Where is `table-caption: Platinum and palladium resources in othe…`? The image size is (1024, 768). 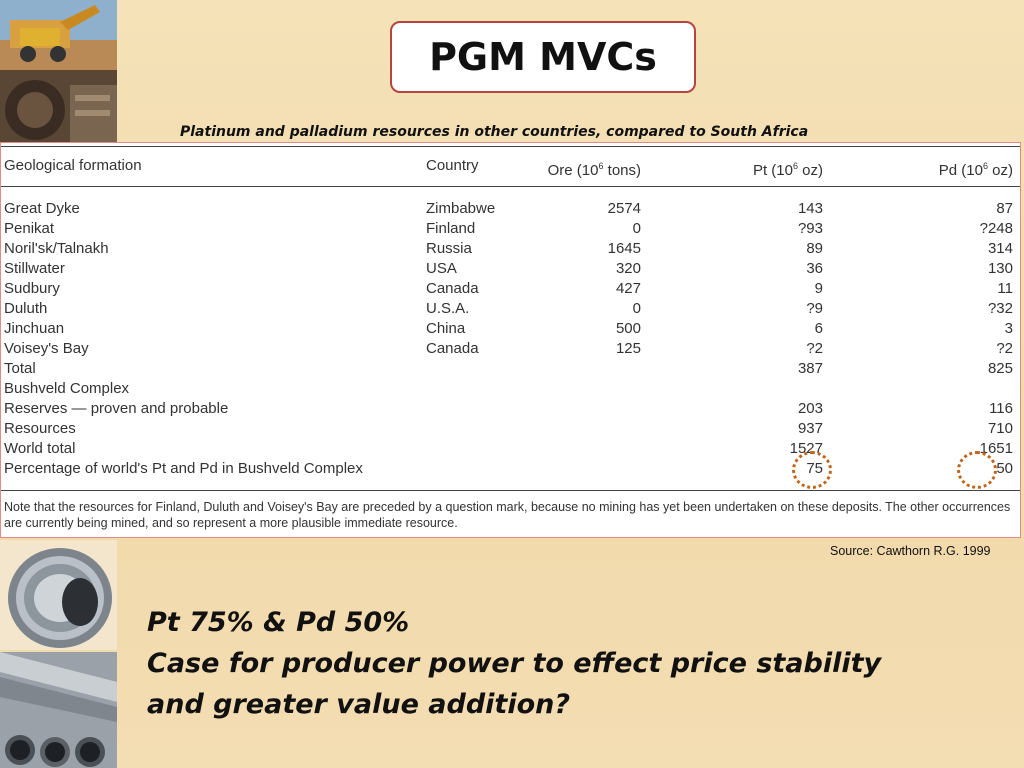
table-caption: Platinum and palladium resources in othe… is located at coordinates (494, 132).